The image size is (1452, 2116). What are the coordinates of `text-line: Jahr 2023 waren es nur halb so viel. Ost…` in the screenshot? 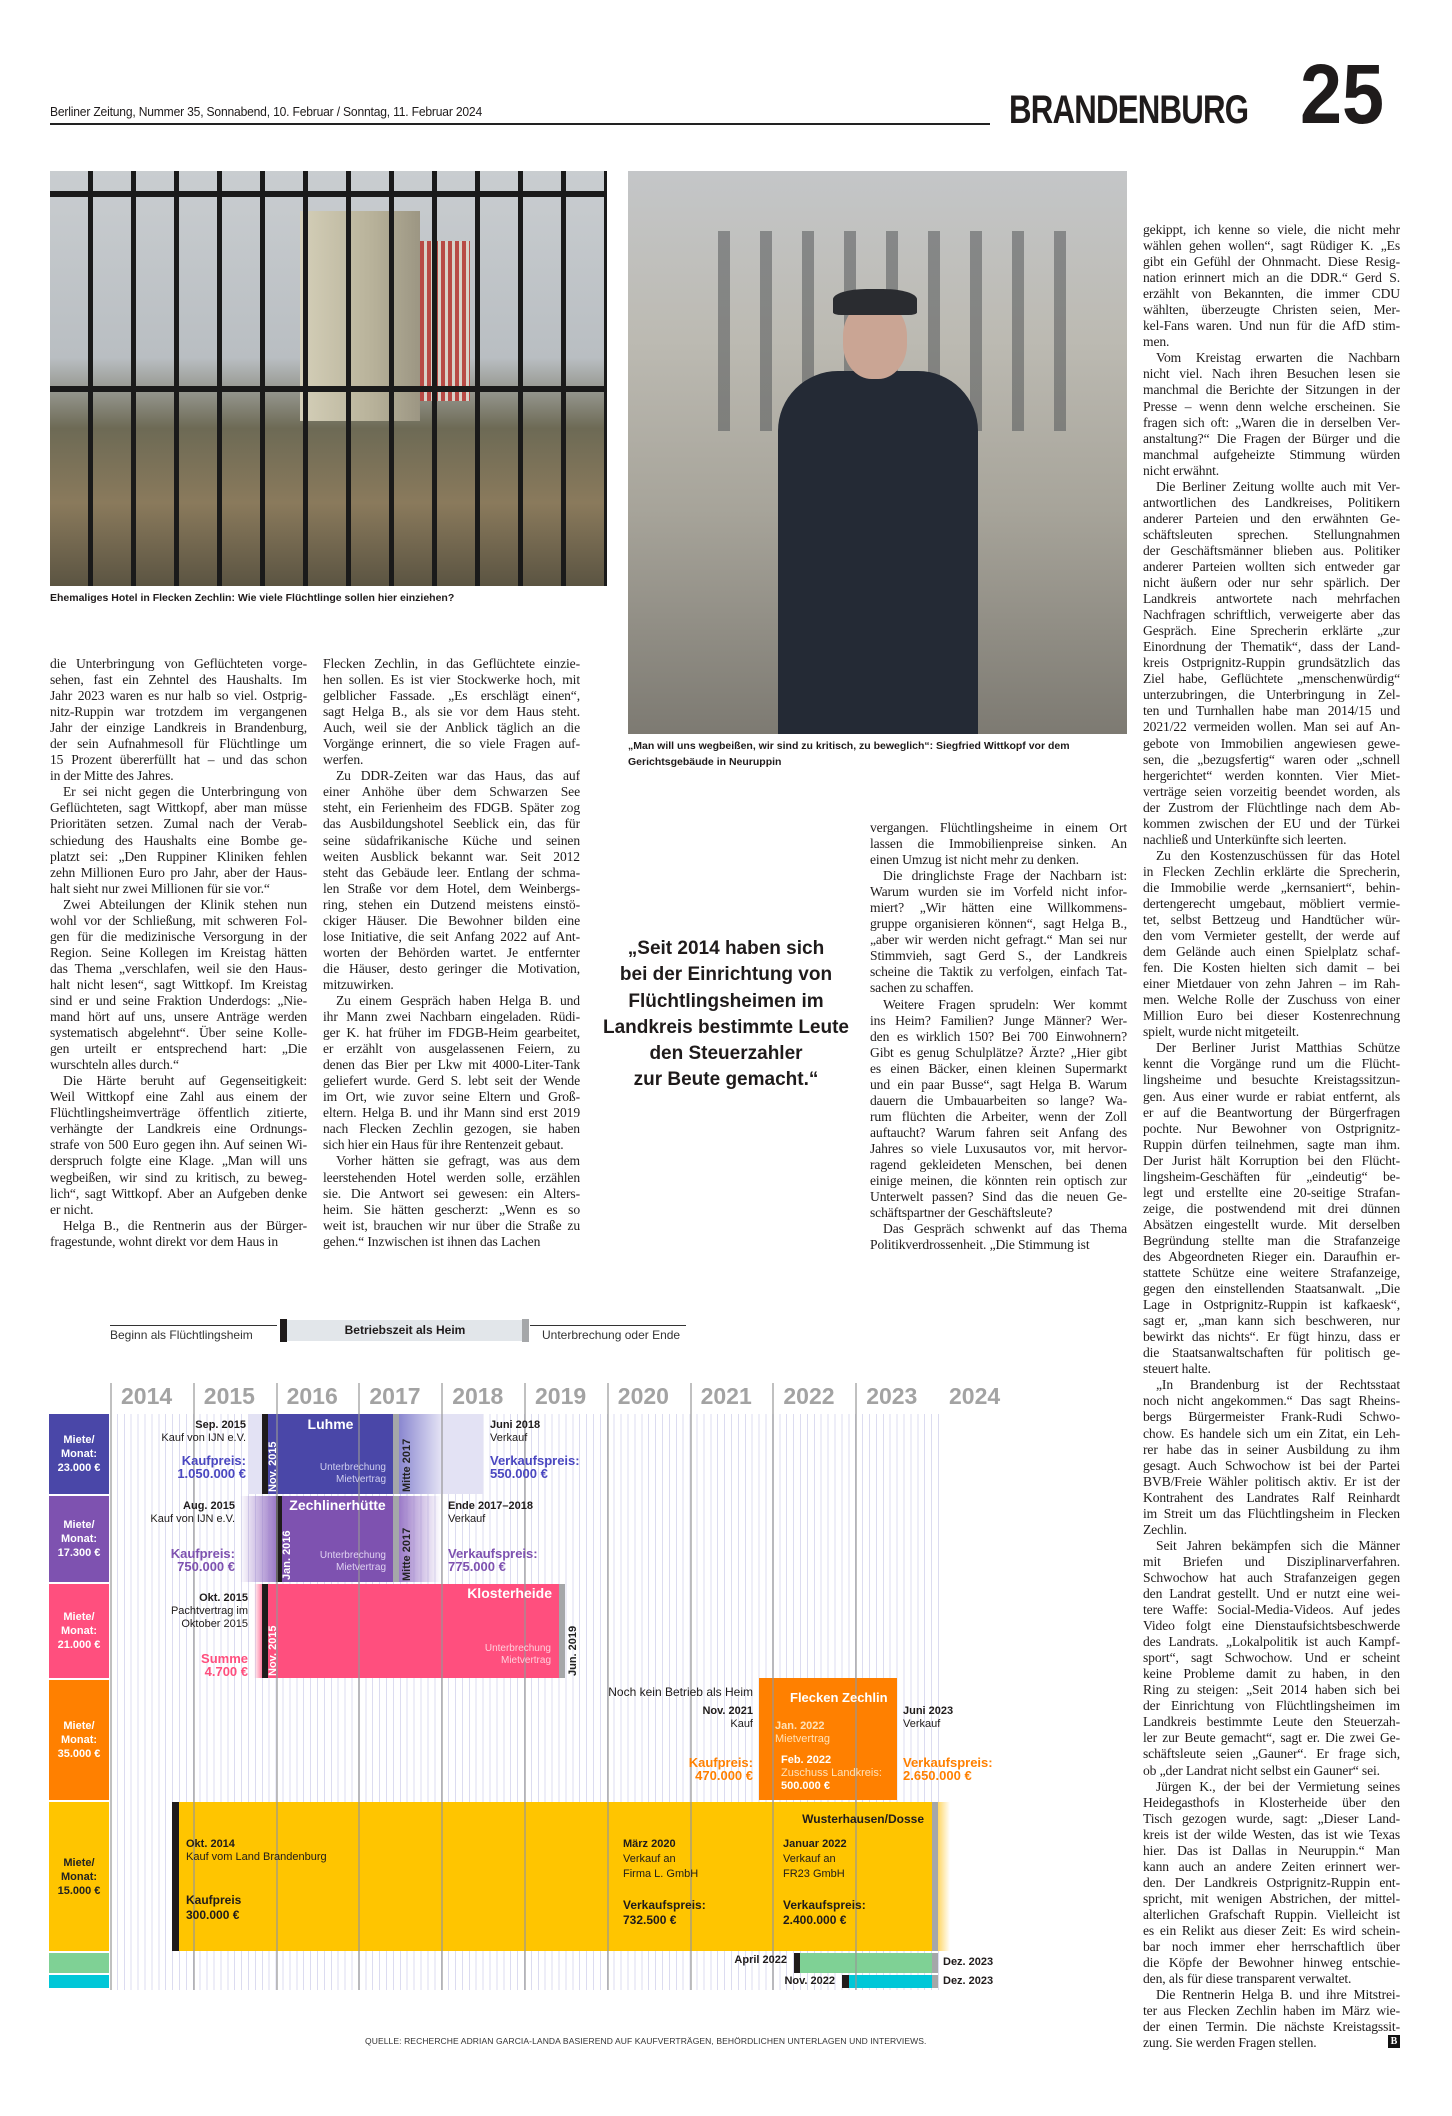 It's located at (178, 696).